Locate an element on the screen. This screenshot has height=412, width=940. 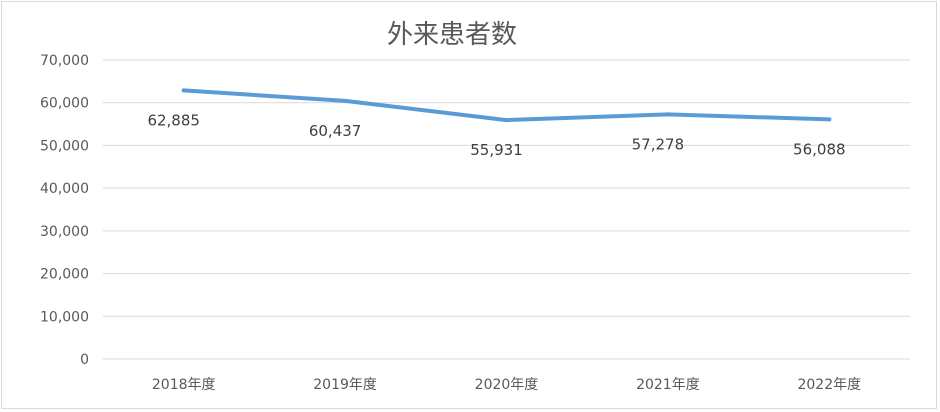
chart-title: 外来患者数 is located at coordinates (451, 35).